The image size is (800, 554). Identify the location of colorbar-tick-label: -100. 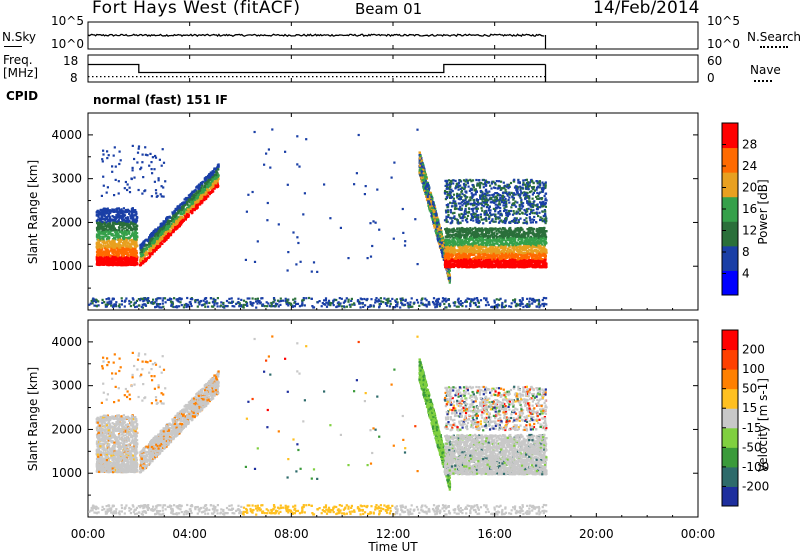
(755, 467).